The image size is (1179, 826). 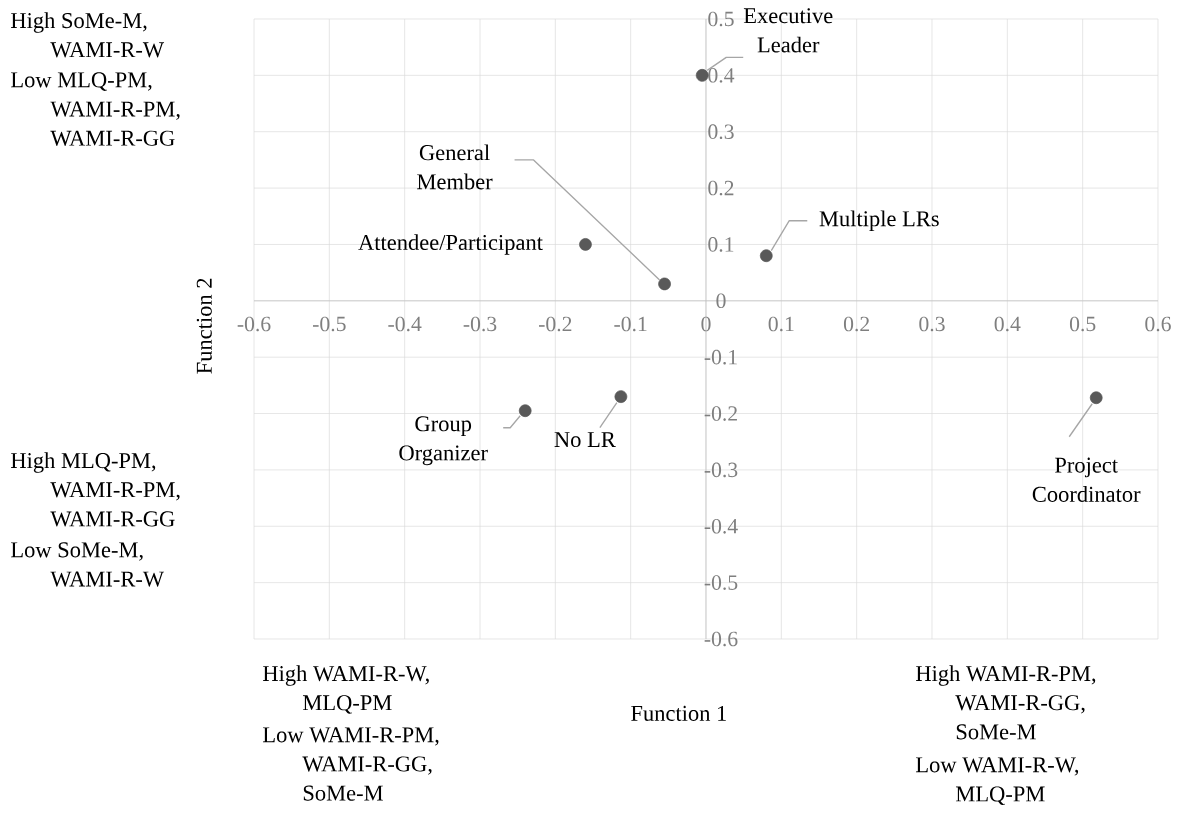 What do you see at coordinates (351, 764) in the screenshot?
I see `text: Low WAMI-R-PM, WAMI-R-GG, SoMe-M` at bounding box center [351, 764].